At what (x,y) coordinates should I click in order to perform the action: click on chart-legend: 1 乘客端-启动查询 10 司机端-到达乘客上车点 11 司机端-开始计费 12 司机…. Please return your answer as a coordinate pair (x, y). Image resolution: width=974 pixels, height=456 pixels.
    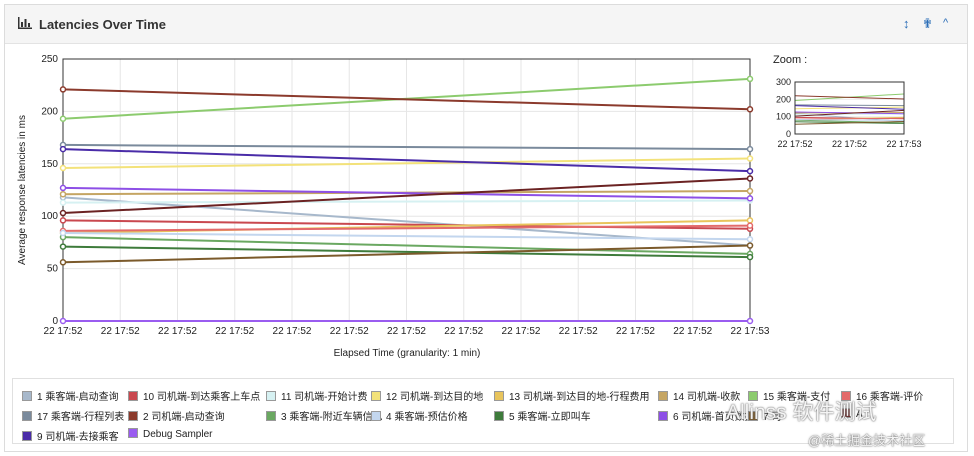
    Looking at the image, I should click on (483, 411).